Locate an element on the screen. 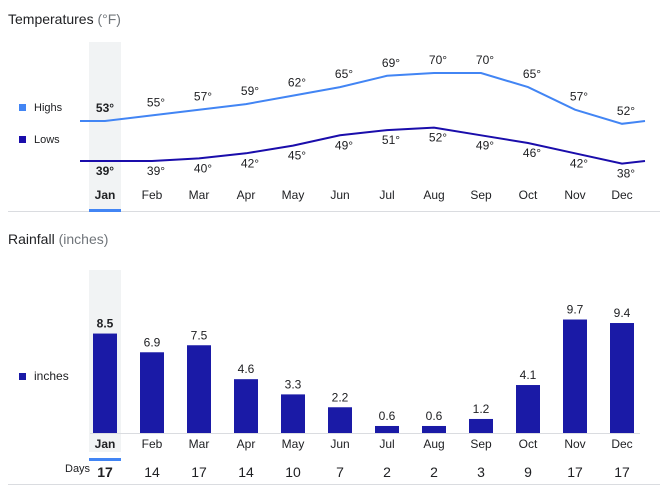 The height and width of the screenshot is (491, 666). rainfall-data-label: 8.5 is located at coordinates (105, 324).